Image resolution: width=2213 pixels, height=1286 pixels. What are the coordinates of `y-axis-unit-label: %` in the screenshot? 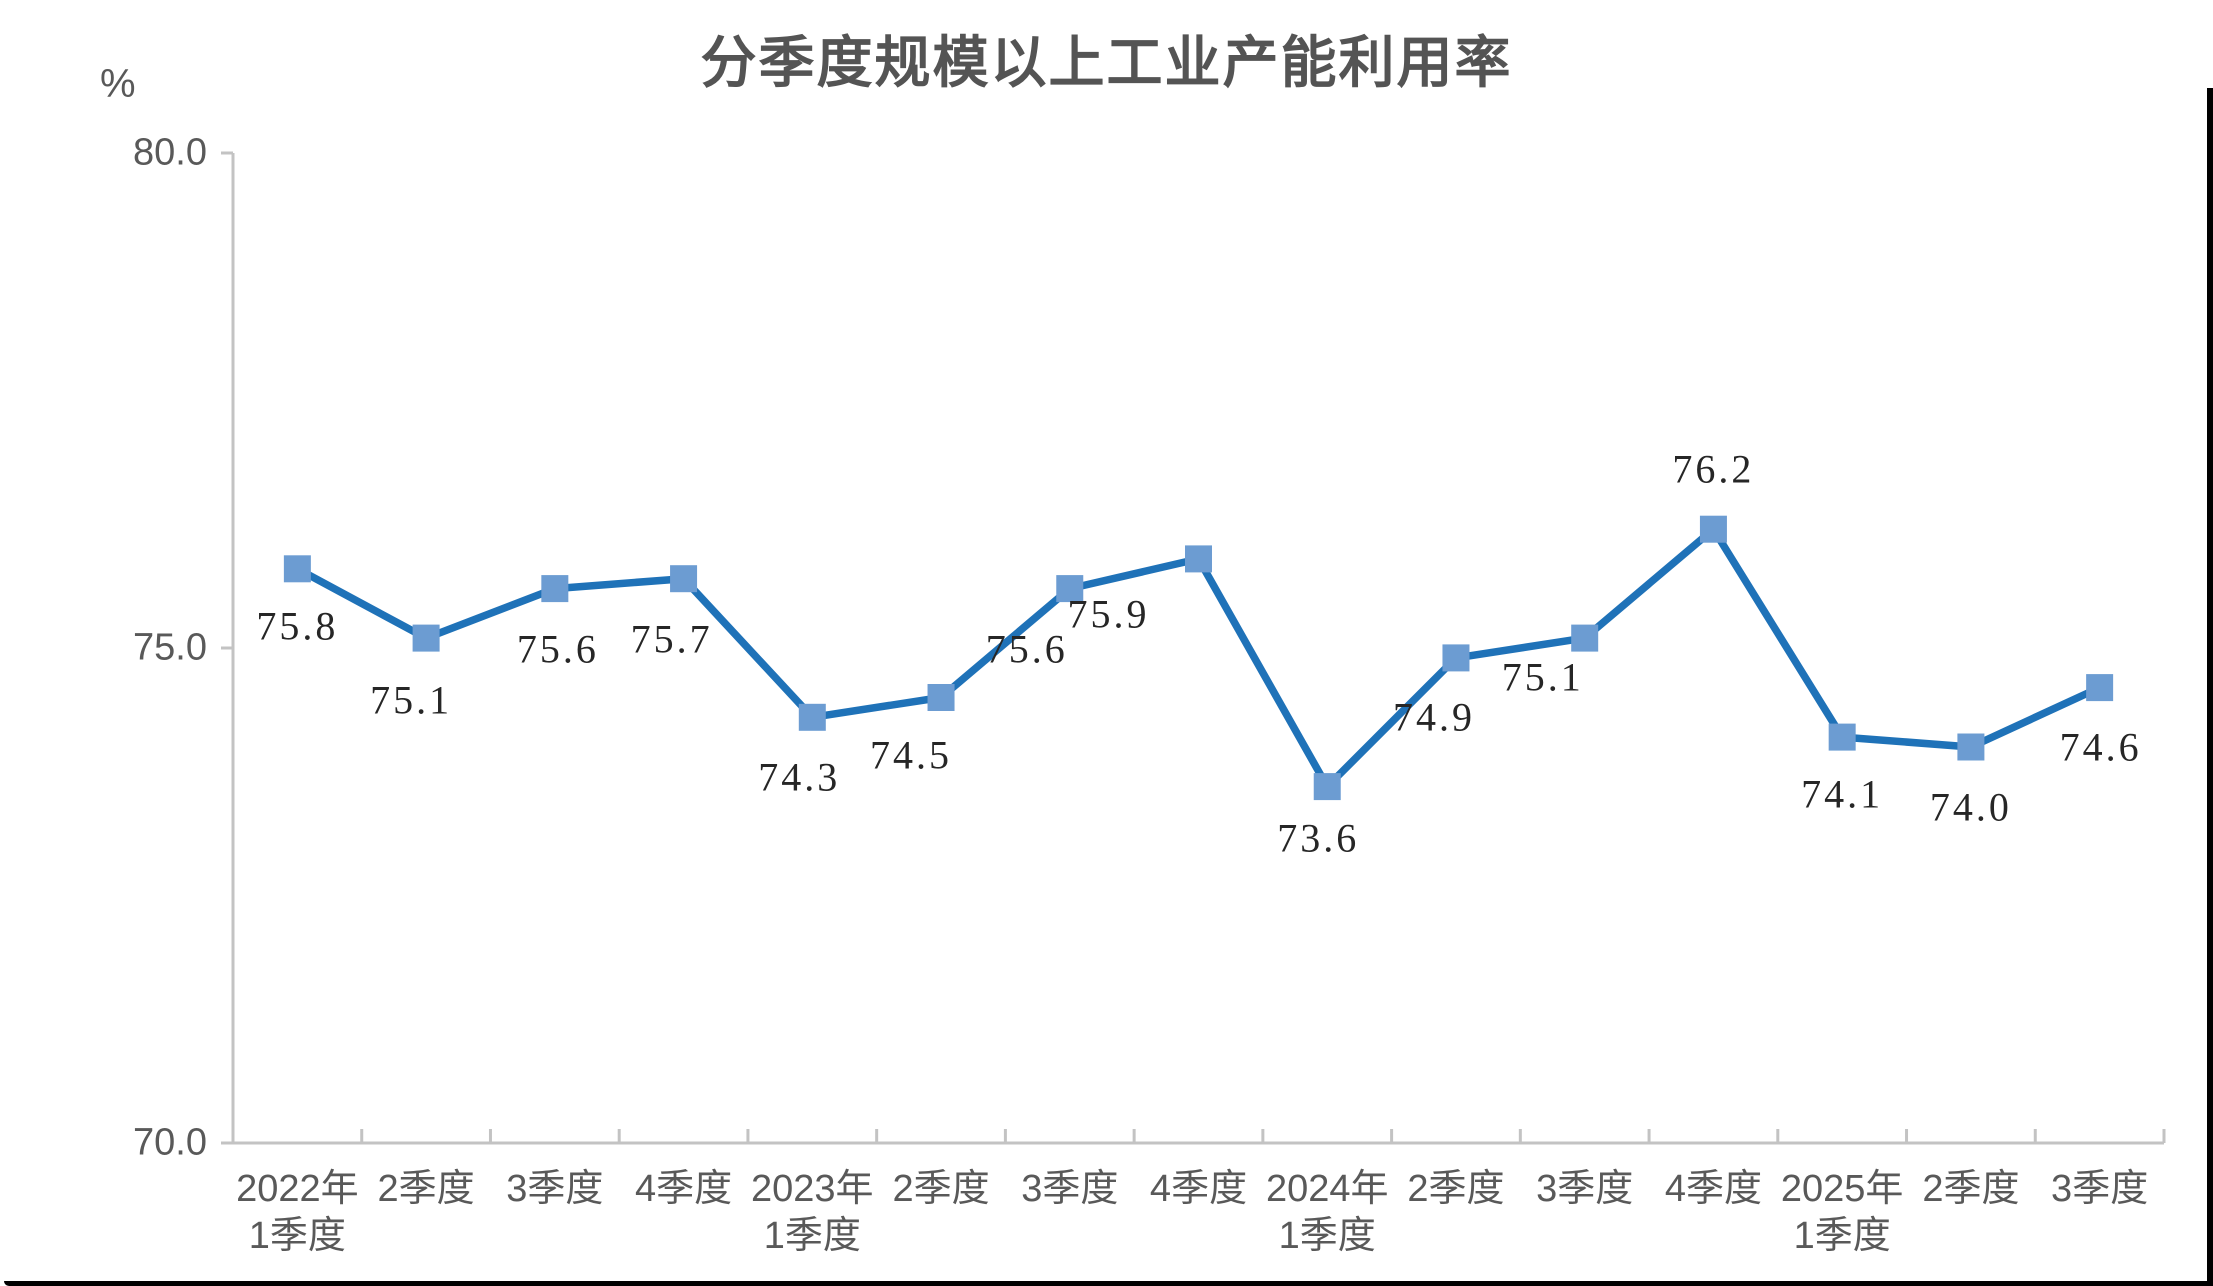 It's located at (118, 84).